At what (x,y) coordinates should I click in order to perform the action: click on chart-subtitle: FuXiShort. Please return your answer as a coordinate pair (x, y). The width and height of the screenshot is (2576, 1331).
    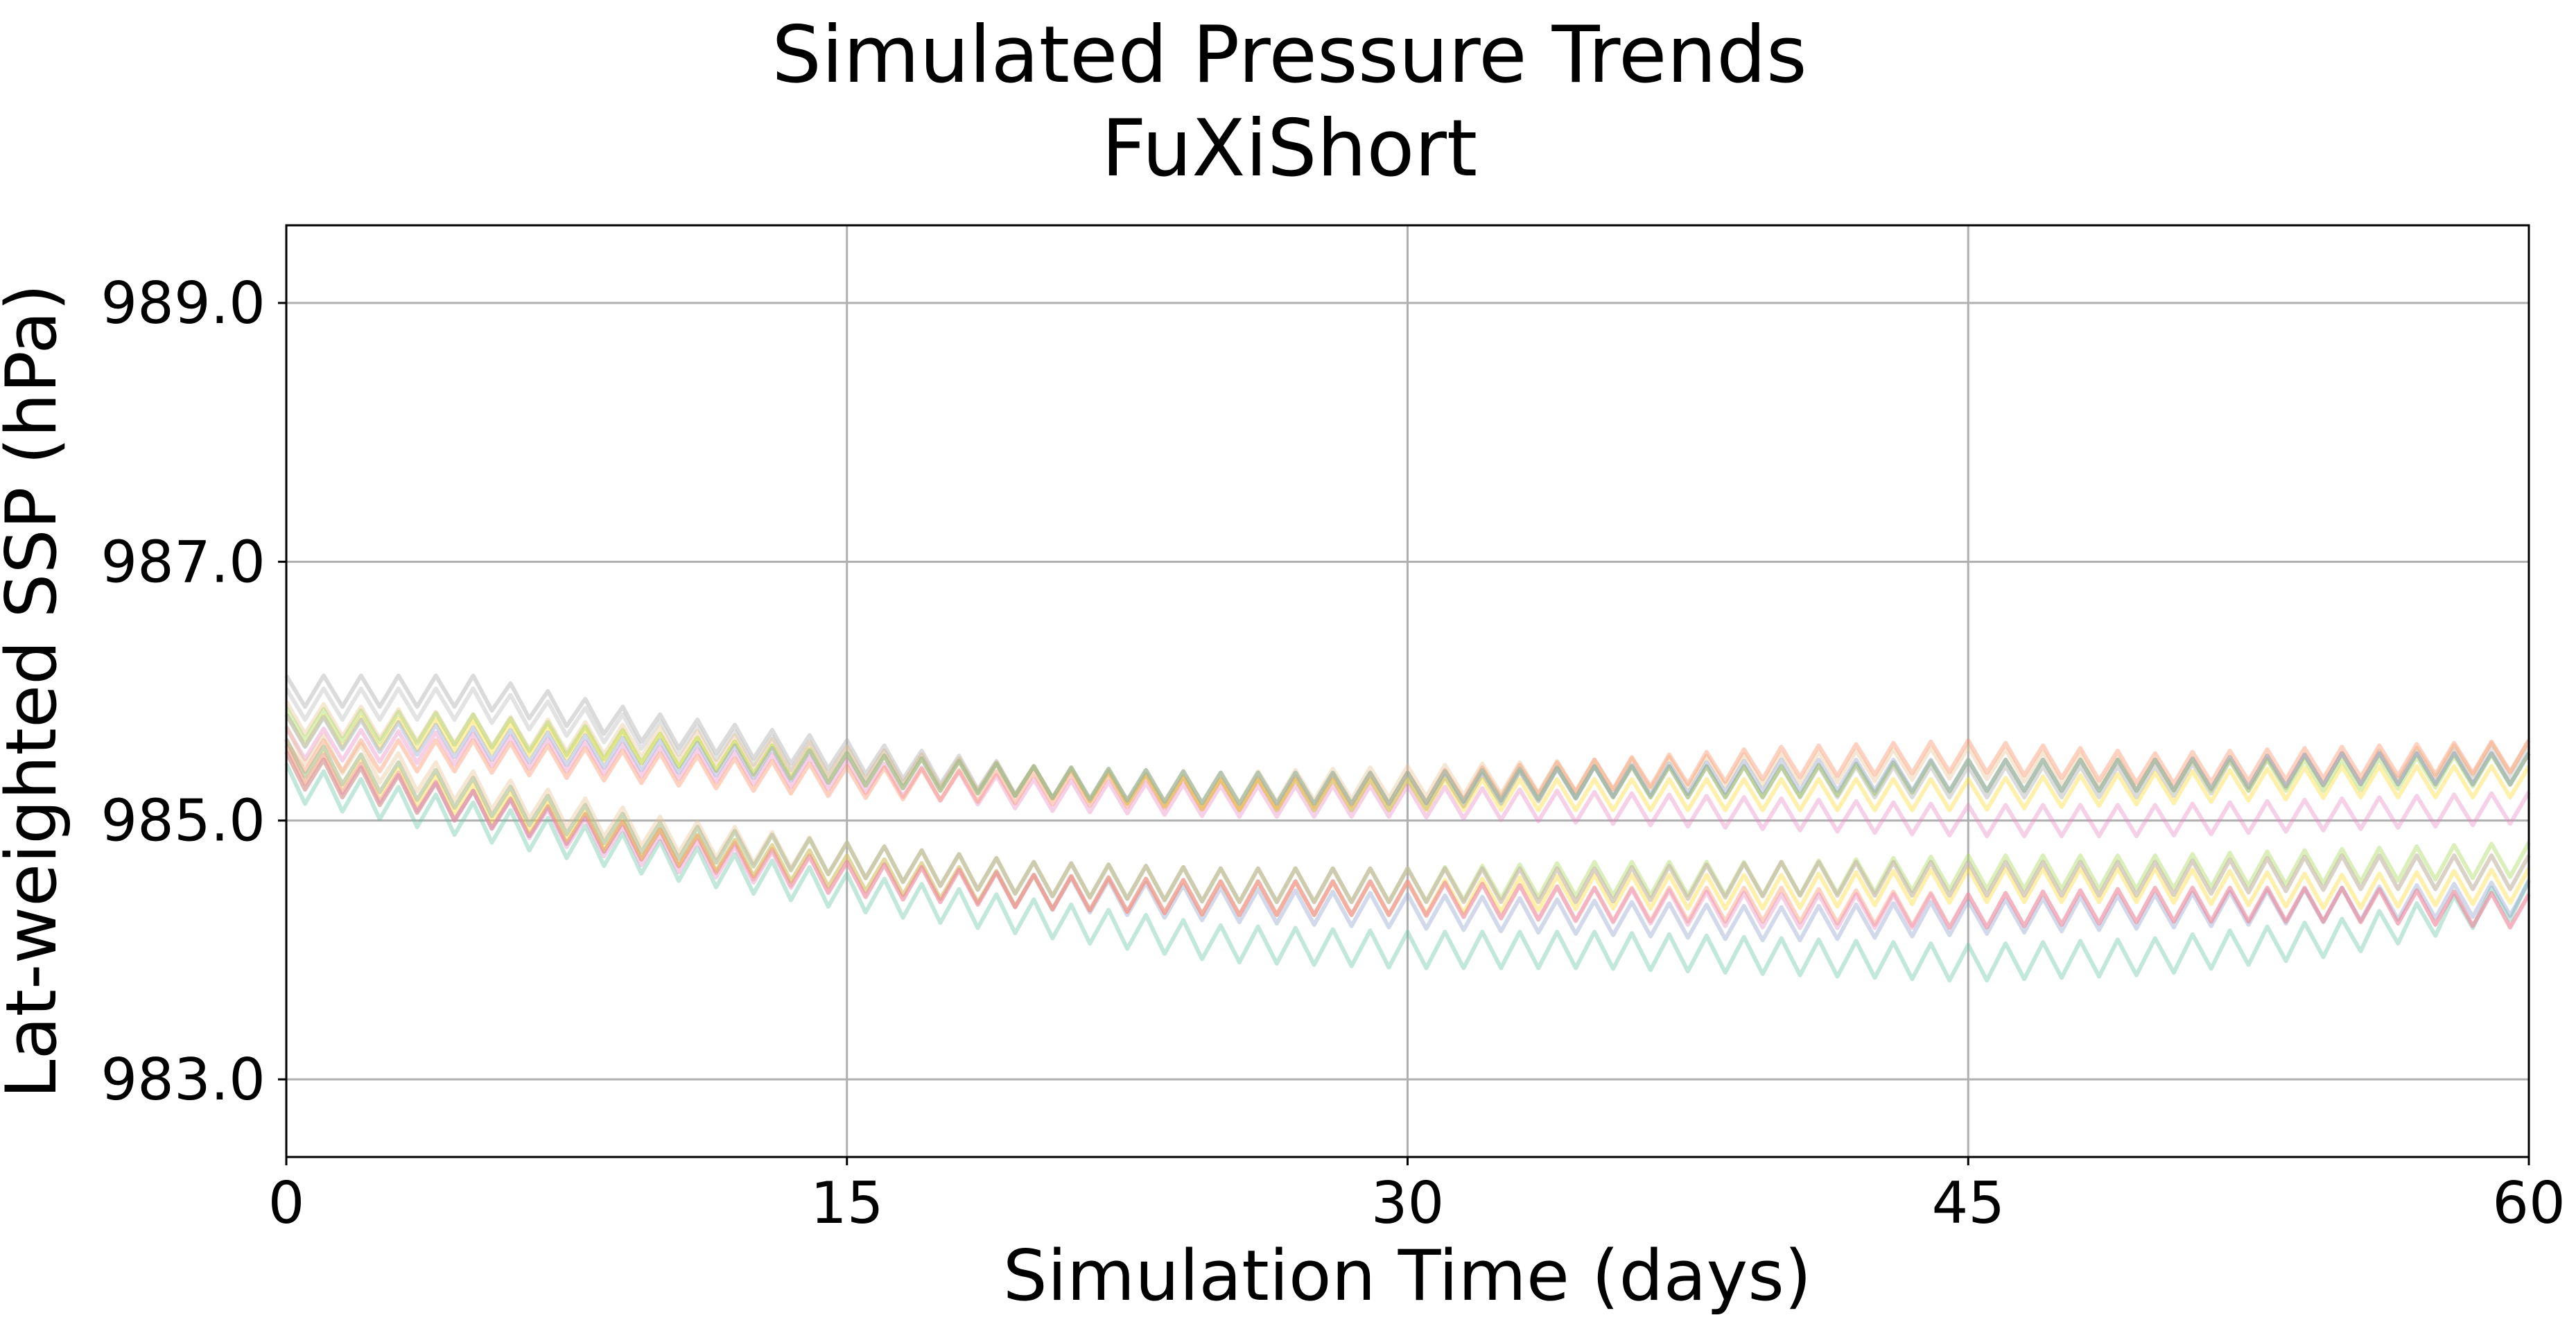
    Looking at the image, I should click on (1290, 148).